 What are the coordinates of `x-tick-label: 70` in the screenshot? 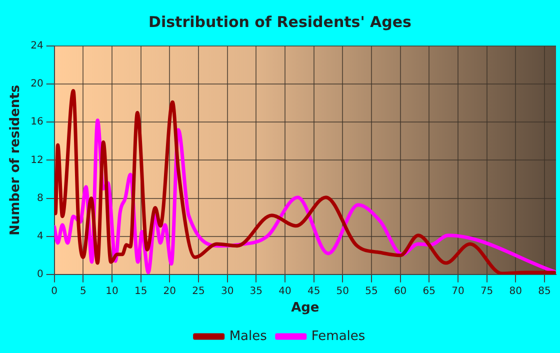 It's located at (458, 291).